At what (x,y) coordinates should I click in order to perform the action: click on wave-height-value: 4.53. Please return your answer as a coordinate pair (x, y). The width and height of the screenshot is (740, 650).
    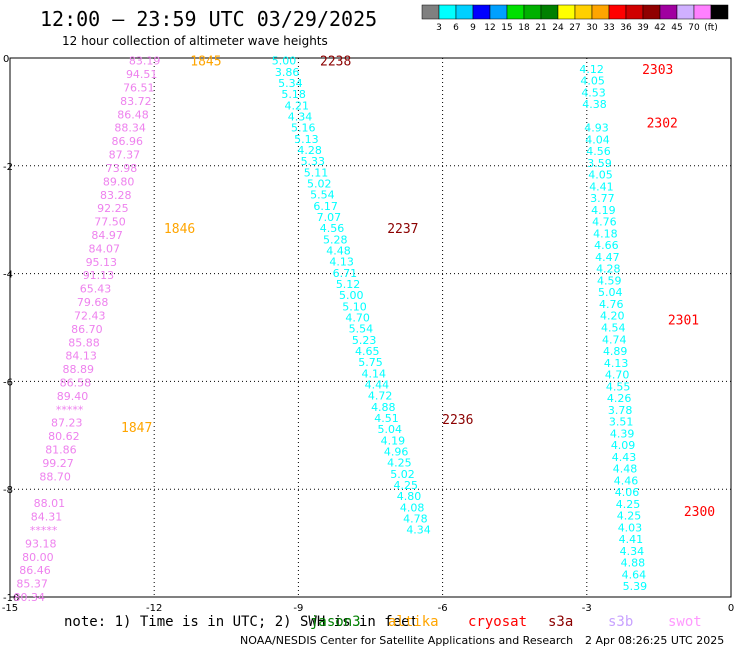
    Looking at the image, I should click on (593, 92).